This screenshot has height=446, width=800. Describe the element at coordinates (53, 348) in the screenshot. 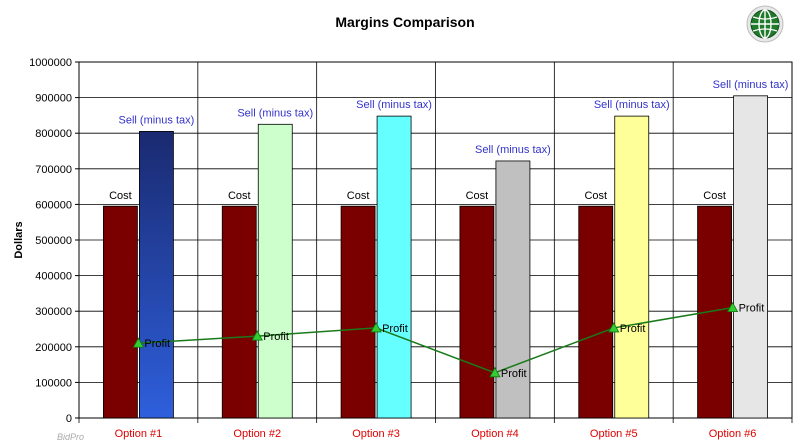

I see `y-tick-label: 200000` at that location.